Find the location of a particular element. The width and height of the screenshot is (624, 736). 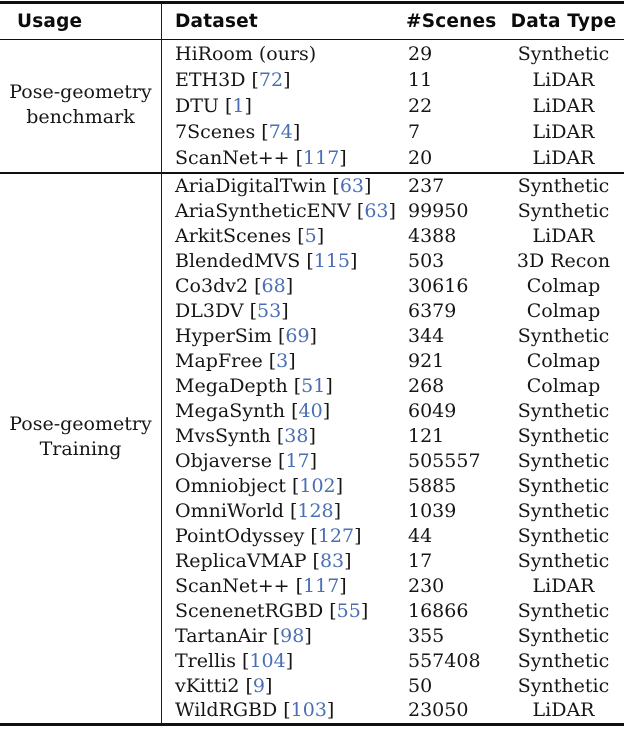

citation-link: 51 is located at coordinates (313, 386).